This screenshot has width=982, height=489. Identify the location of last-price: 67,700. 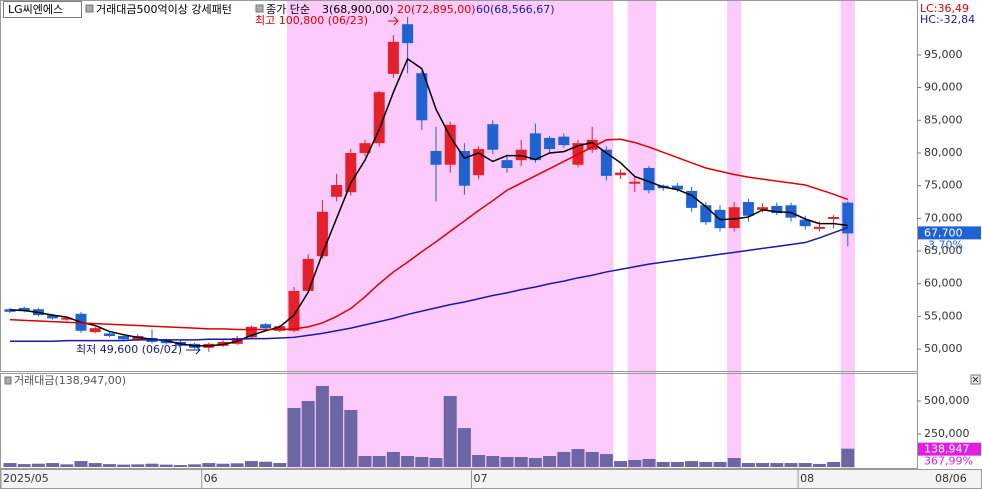
(943, 232).